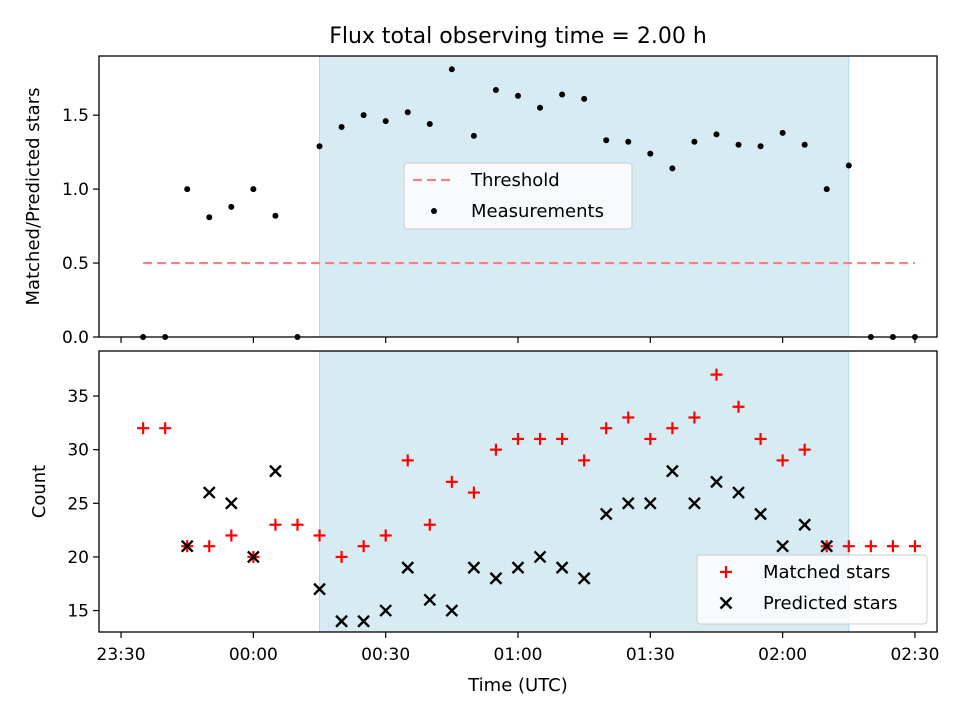 The width and height of the screenshot is (960, 724). Describe the element at coordinates (650, 655) in the screenshot. I see `x-tick-label: 01:30` at that location.